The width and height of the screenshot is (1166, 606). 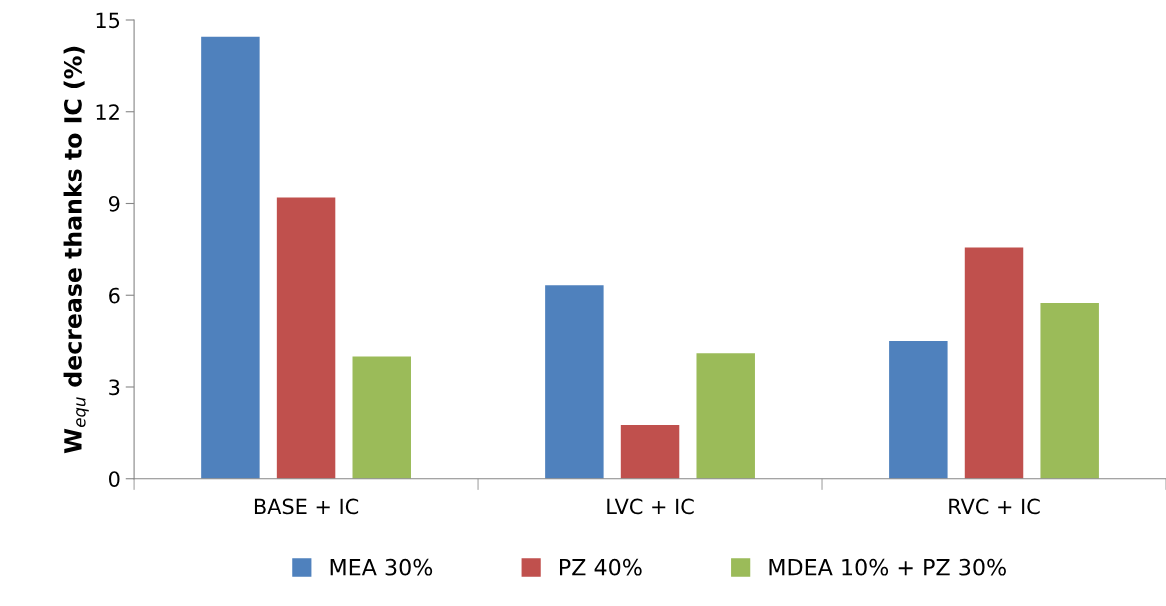 What do you see at coordinates (114, 203) in the screenshot?
I see `y-tick-label: 9` at bounding box center [114, 203].